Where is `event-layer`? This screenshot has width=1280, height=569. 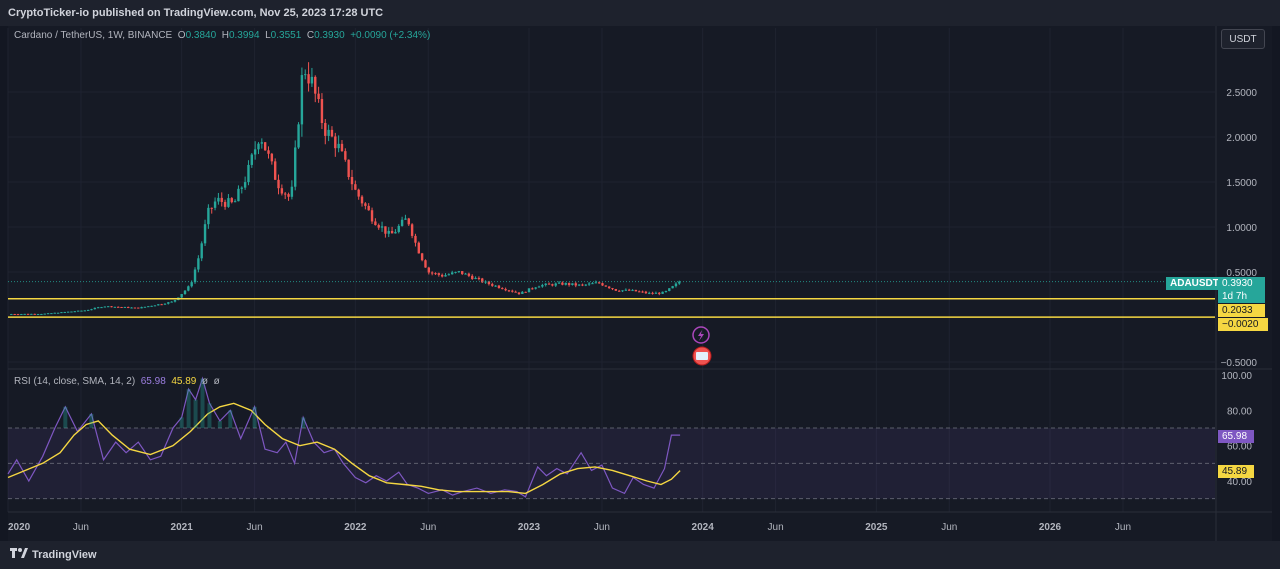 event-layer is located at coordinates (702, 346).